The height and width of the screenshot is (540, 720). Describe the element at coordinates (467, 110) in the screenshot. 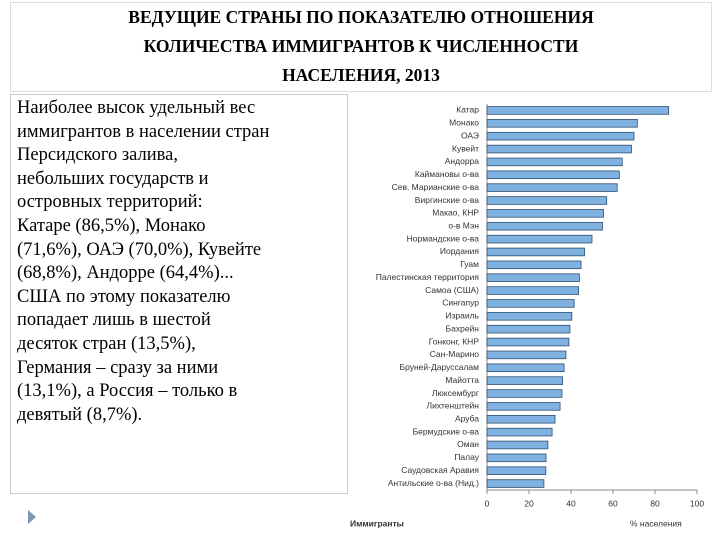

I see `y-tick-label: Катар` at that location.